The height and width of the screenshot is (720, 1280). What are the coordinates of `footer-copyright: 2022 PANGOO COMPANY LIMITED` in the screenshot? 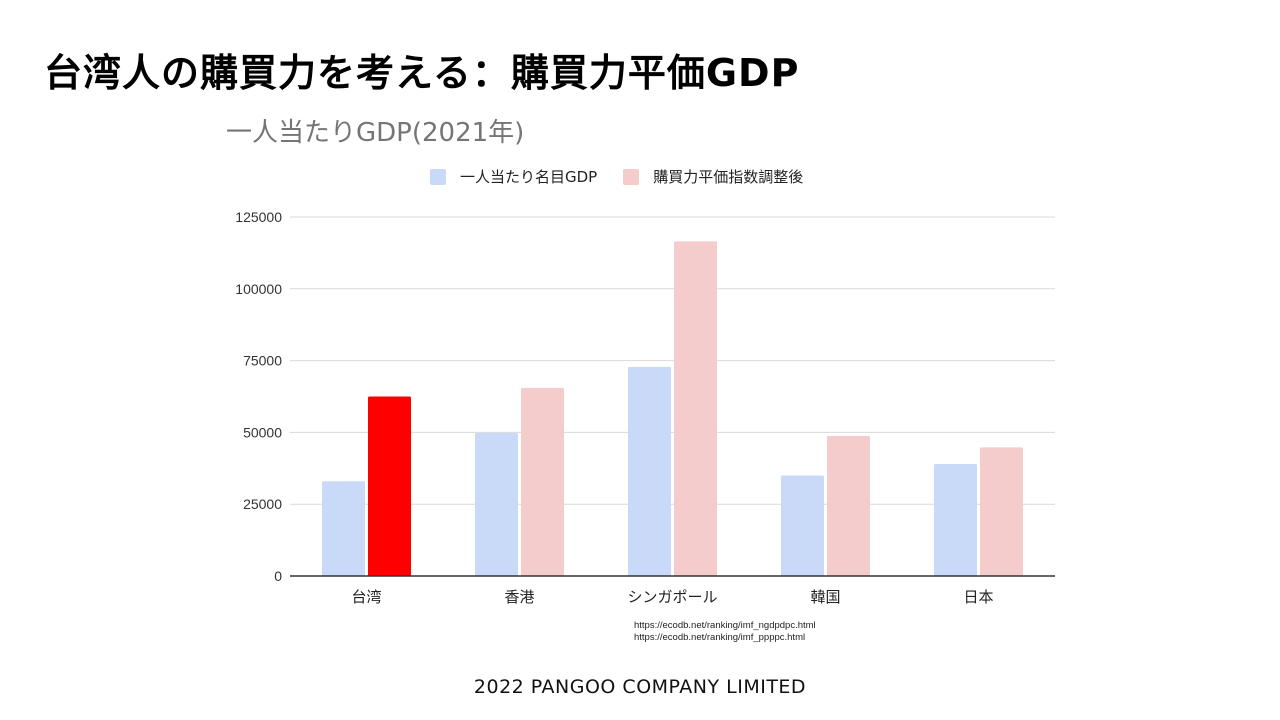 It's located at (640, 687).